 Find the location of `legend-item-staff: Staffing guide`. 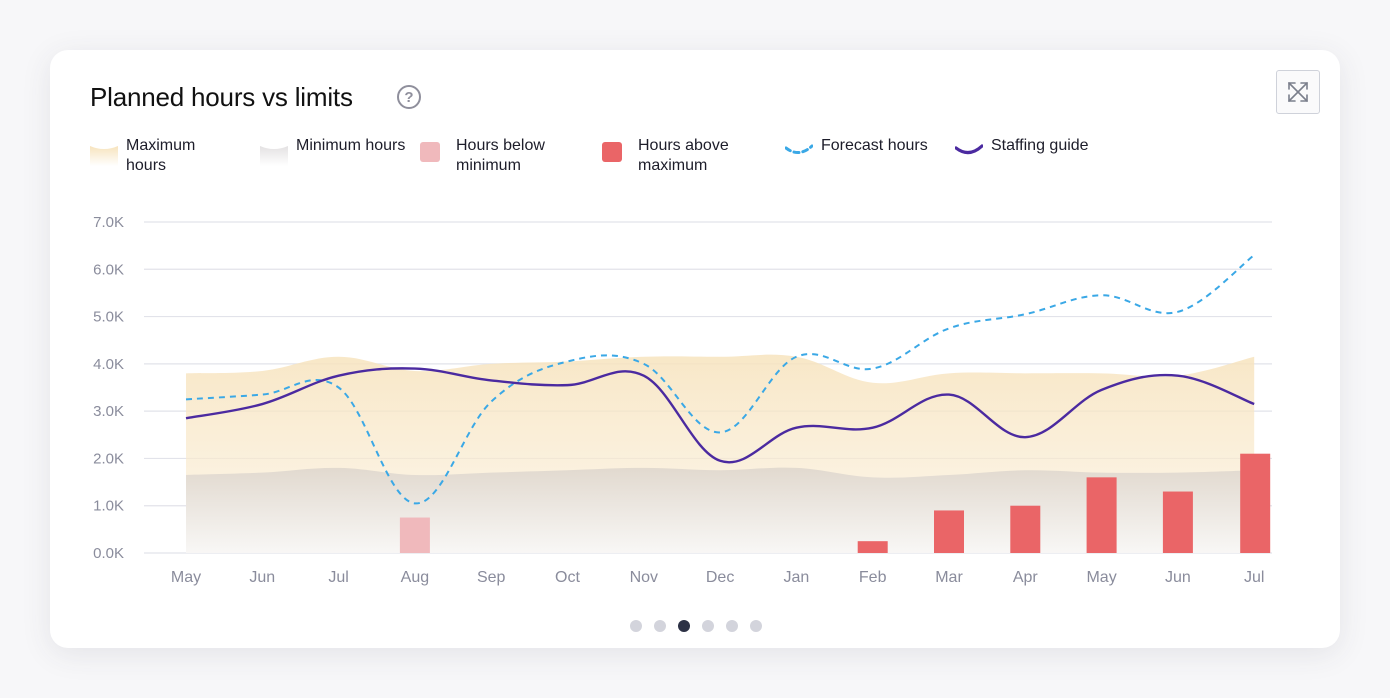

legend-item-staff: Staffing guide is located at coordinates (1028, 151).